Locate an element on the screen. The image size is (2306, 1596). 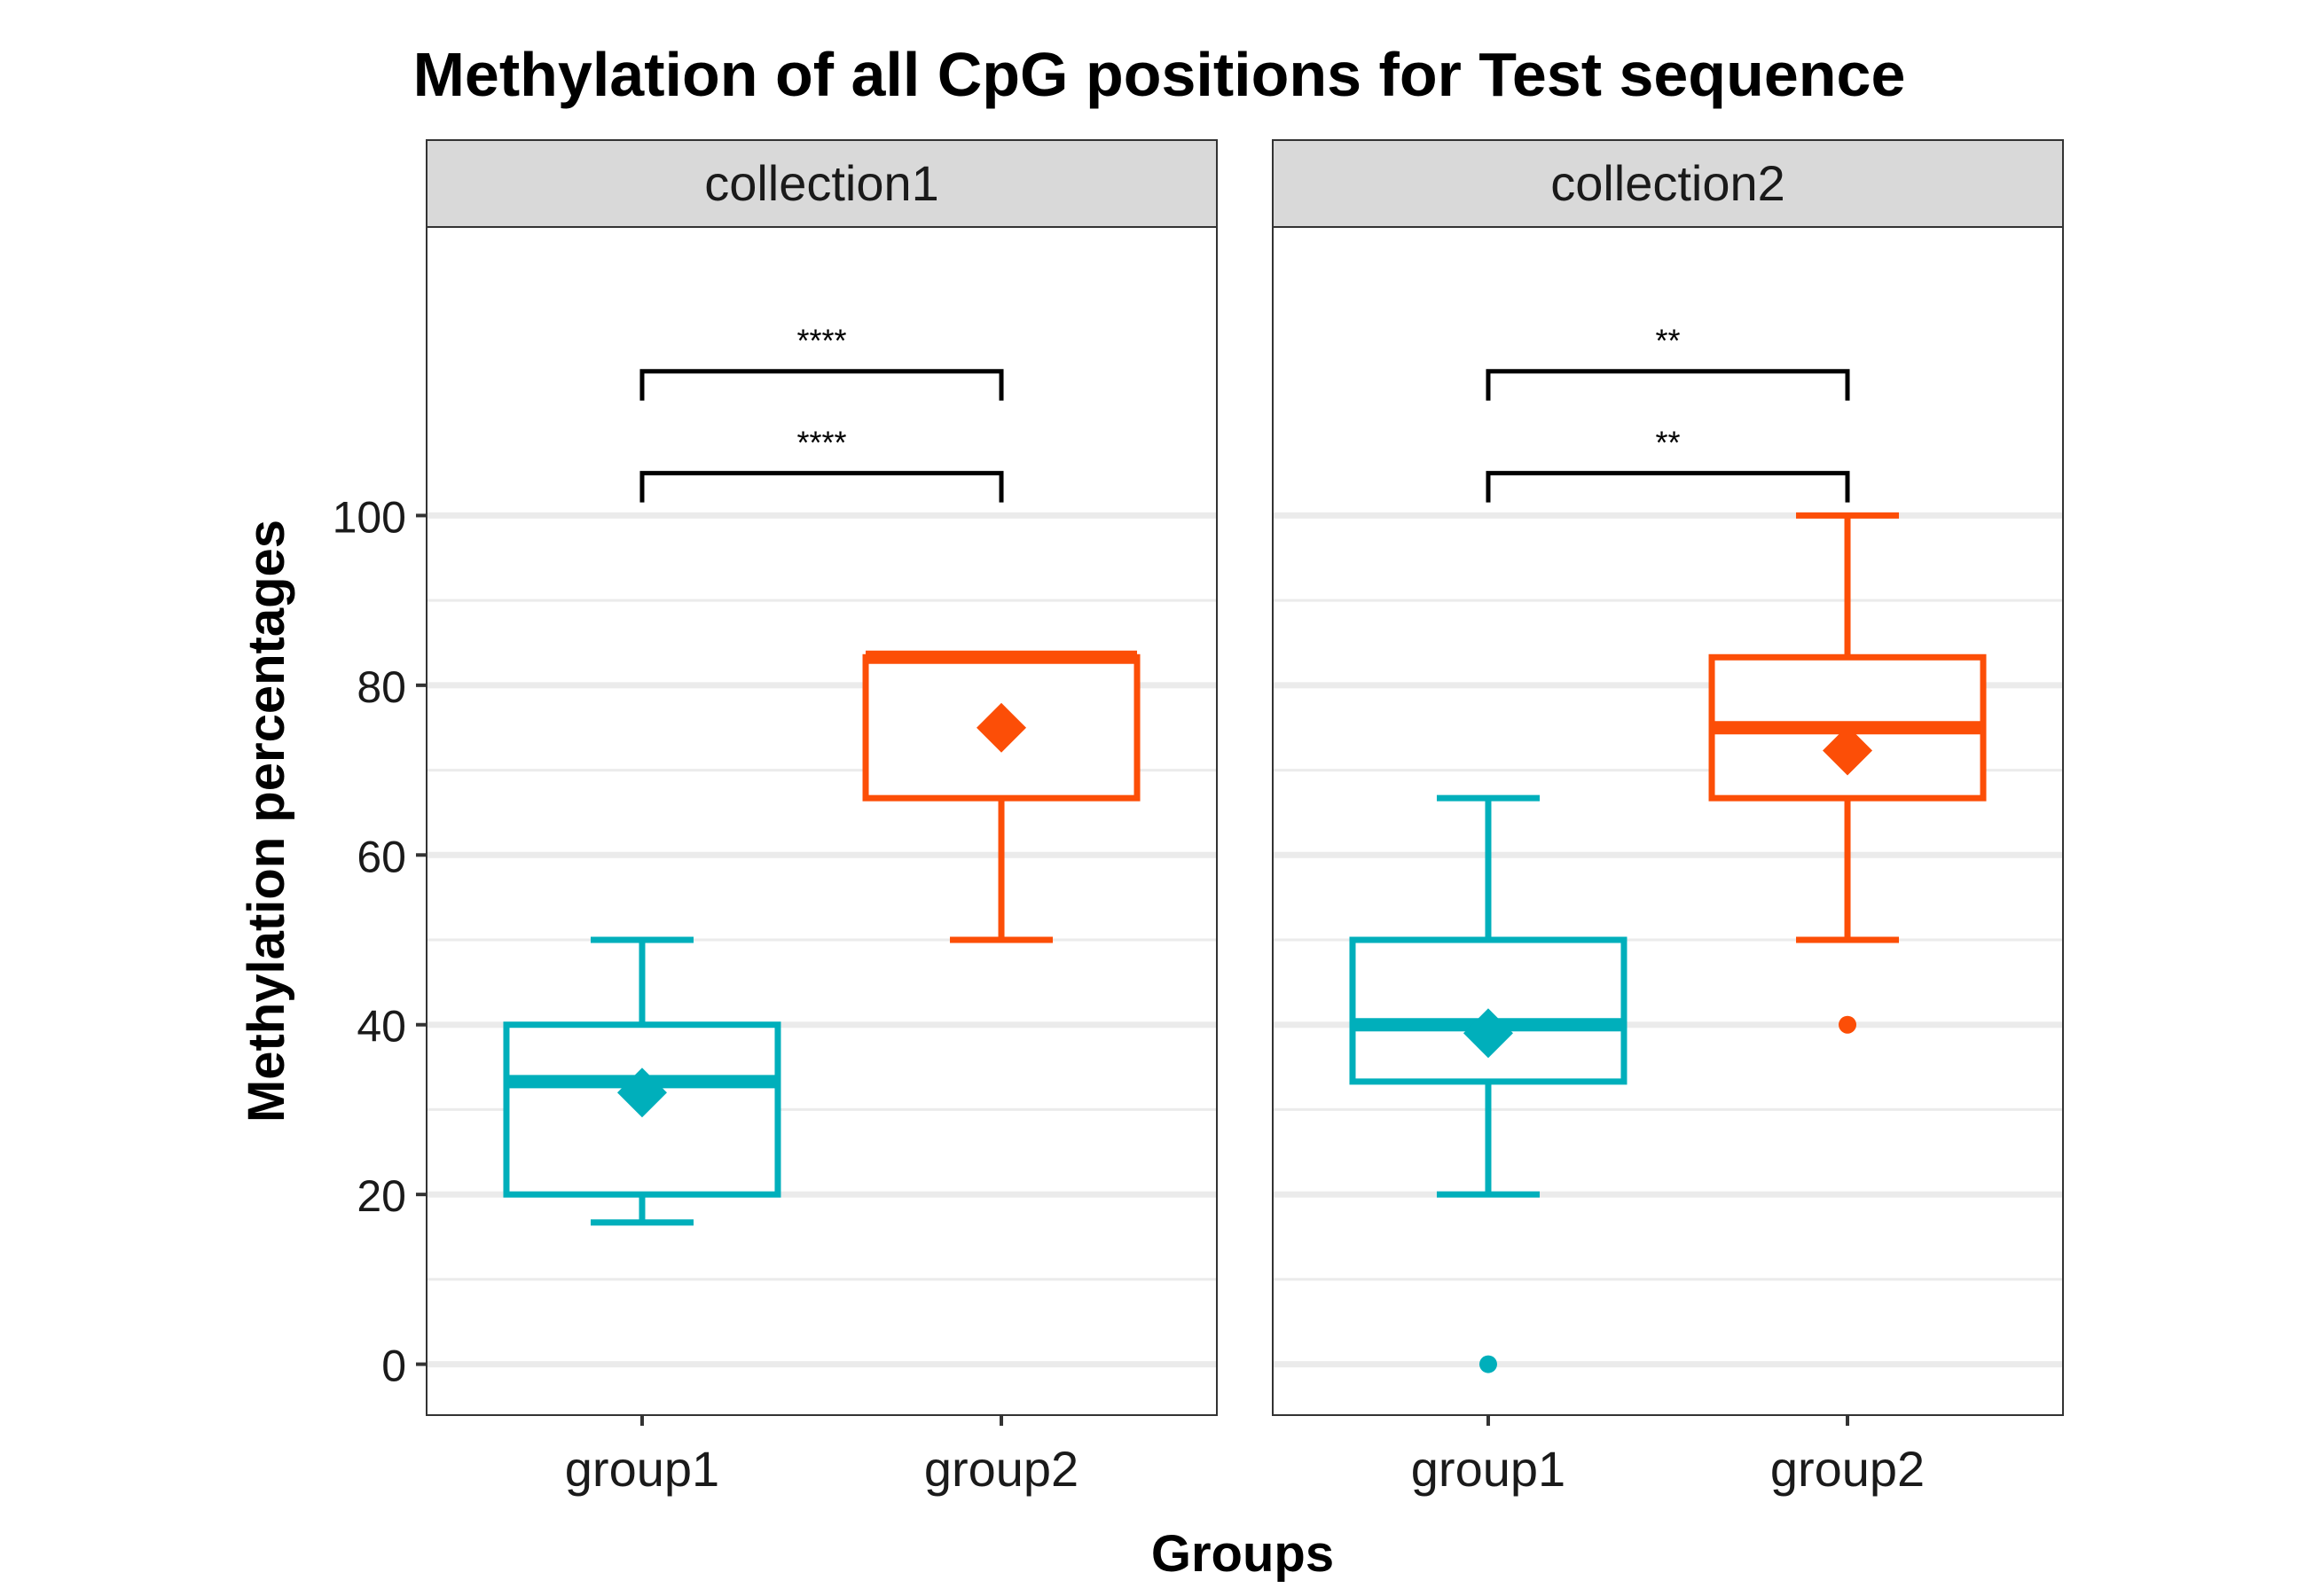
facet-strip-label: collection2 is located at coordinates (1667, 183).